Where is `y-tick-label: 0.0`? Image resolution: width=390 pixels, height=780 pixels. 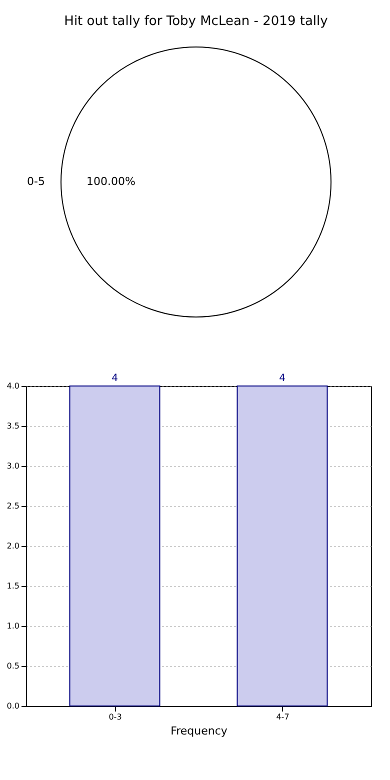 y-tick-label: 0.0 is located at coordinates (13, 706).